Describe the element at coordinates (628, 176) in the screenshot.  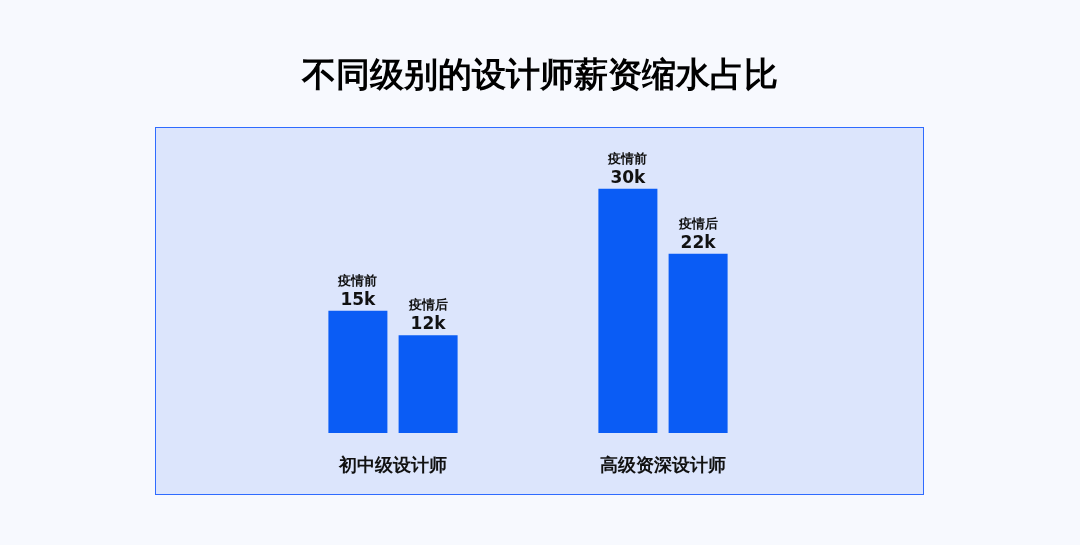
I see `data-label: 30k` at that location.